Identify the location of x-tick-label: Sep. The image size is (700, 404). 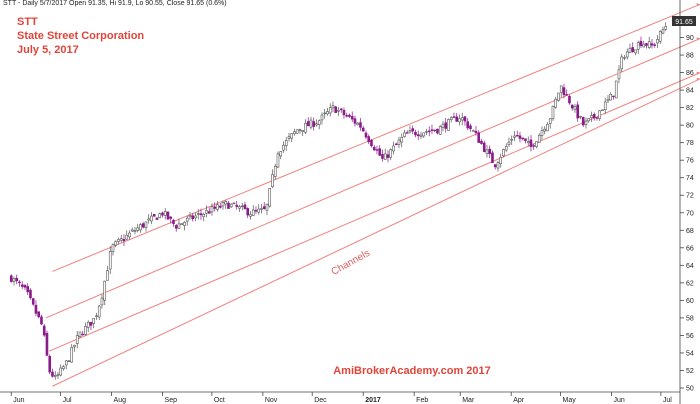
(171, 400).